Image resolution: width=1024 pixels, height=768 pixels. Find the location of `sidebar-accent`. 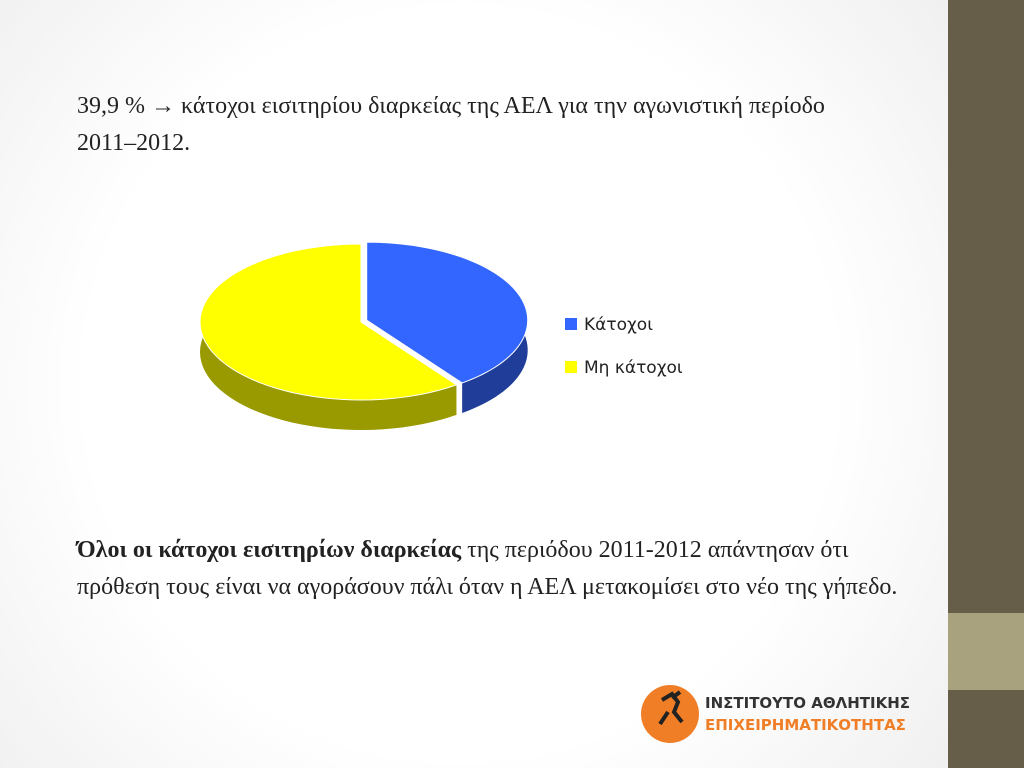

sidebar-accent is located at coordinates (986, 651).